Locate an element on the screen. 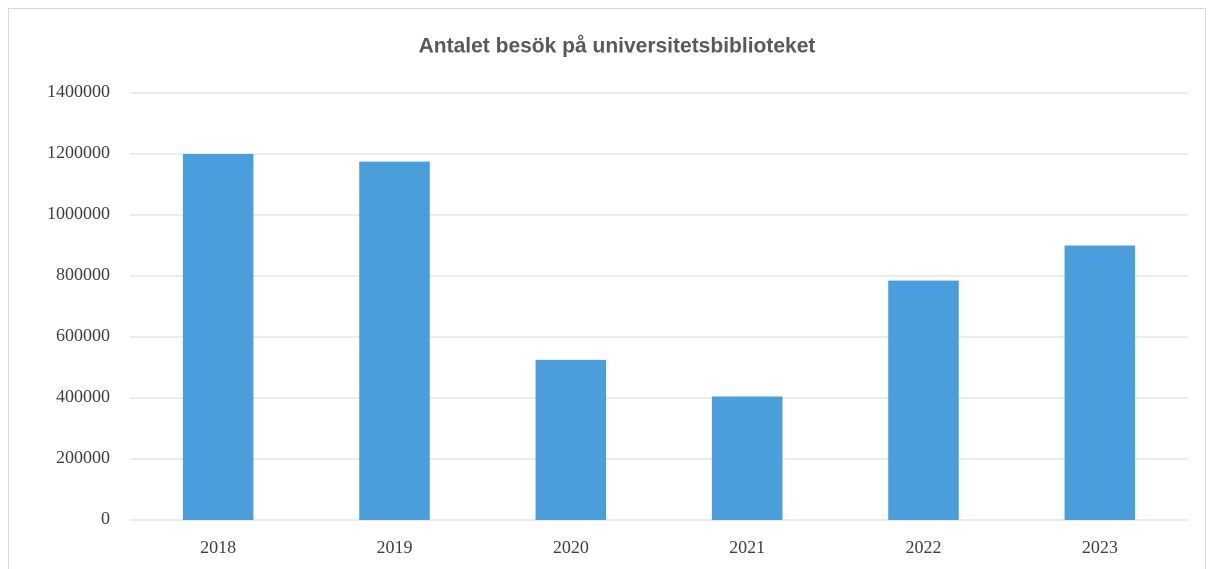  x-tick-label: 2019 is located at coordinates (395, 547).